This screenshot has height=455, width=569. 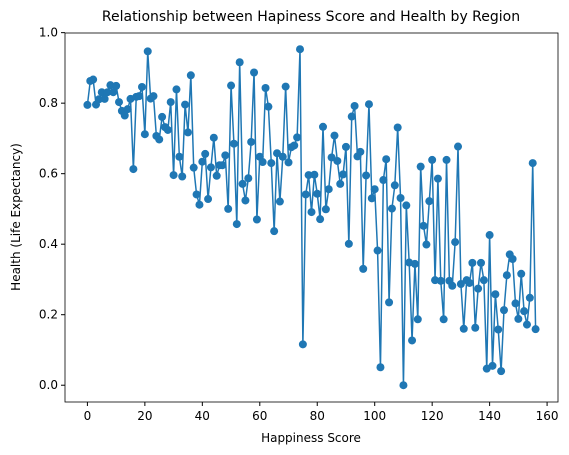 What do you see at coordinates (374, 416) in the screenshot?
I see `x-tick-label: 100` at bounding box center [374, 416].